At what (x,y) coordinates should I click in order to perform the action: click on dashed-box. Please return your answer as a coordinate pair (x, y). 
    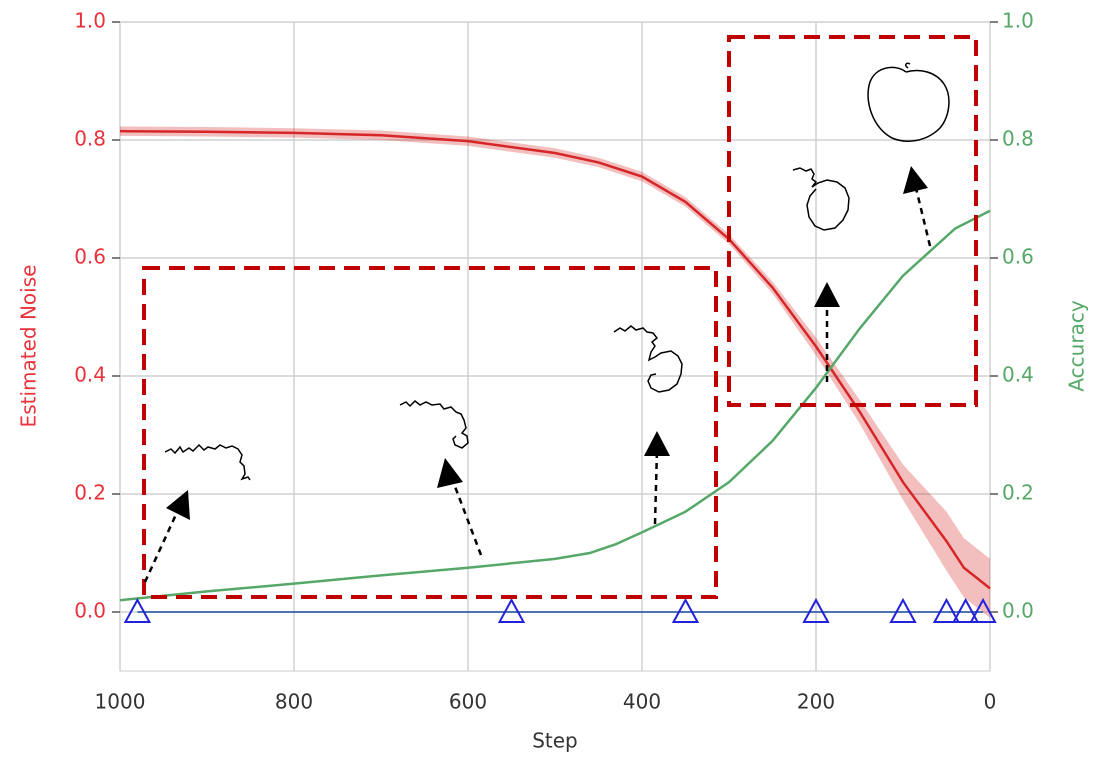
    Looking at the image, I should click on (852, 221).